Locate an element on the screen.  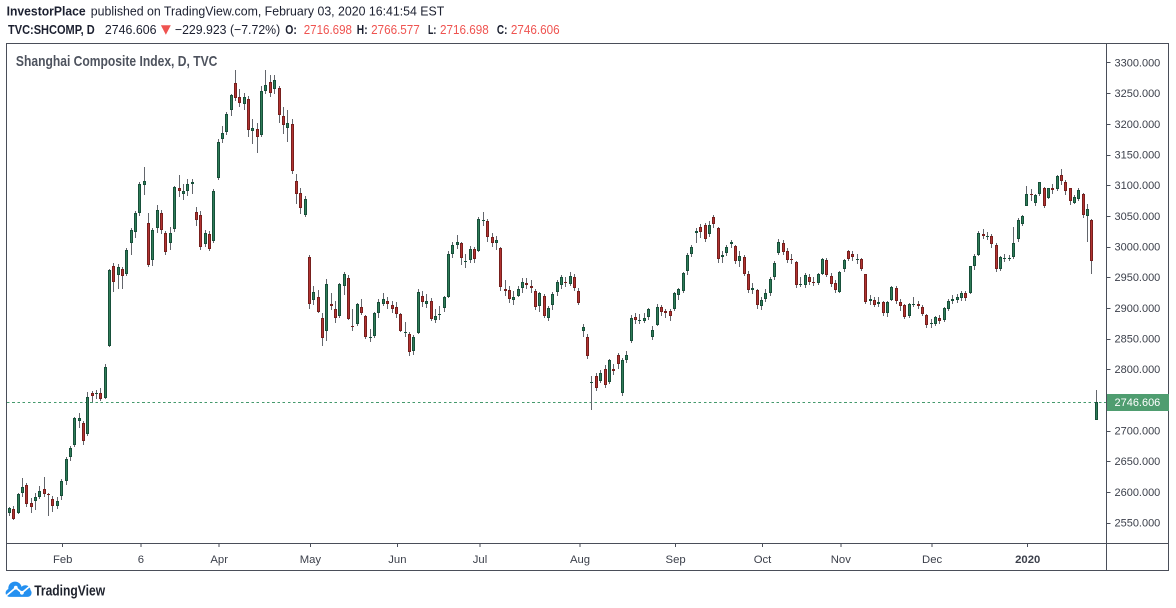
svg-text: 2850.000 is located at coordinates (1138, 339).